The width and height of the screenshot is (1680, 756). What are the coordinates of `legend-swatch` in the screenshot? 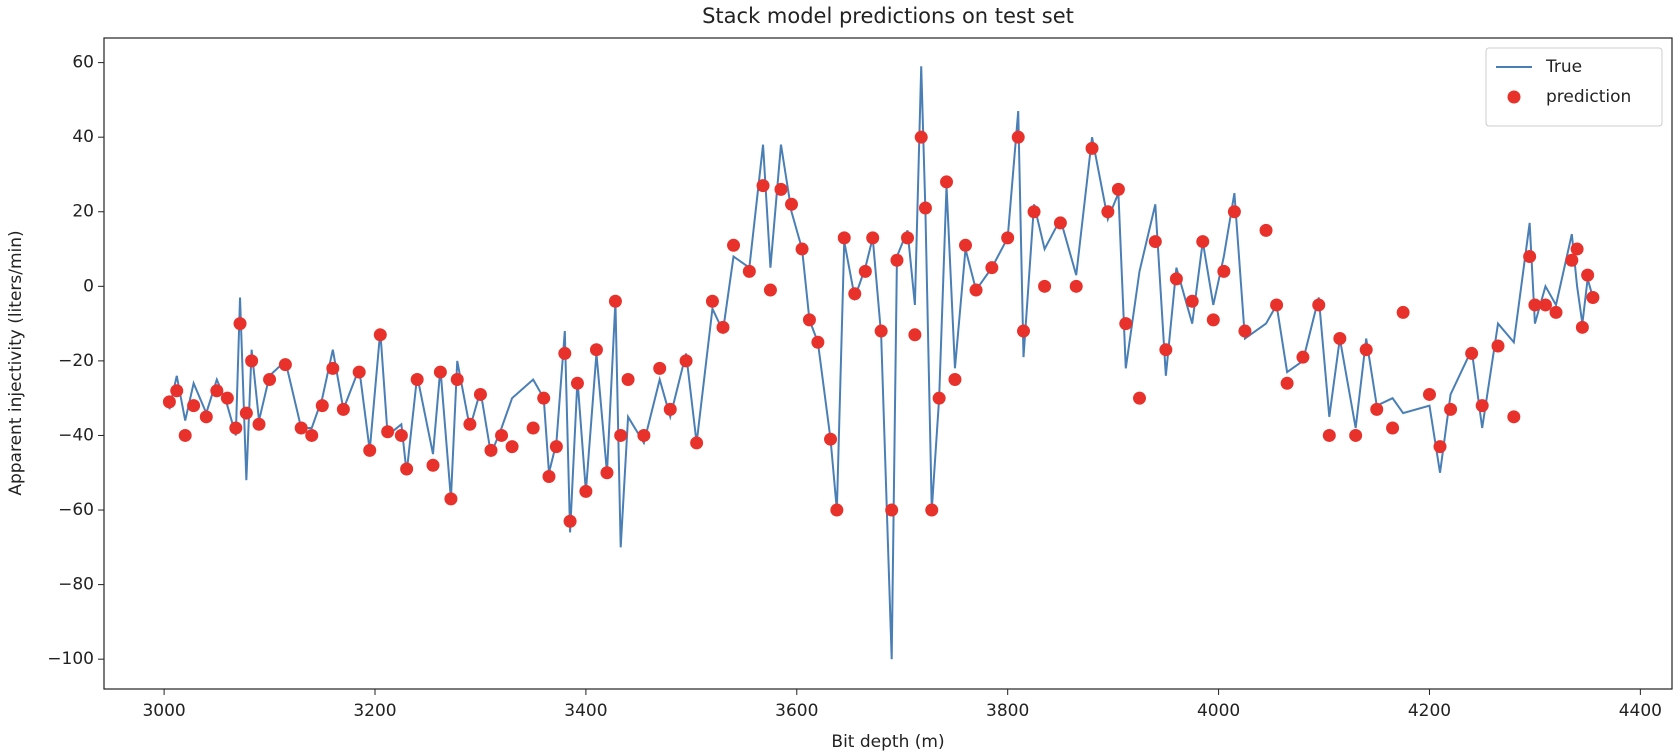 It's located at (1514, 97).